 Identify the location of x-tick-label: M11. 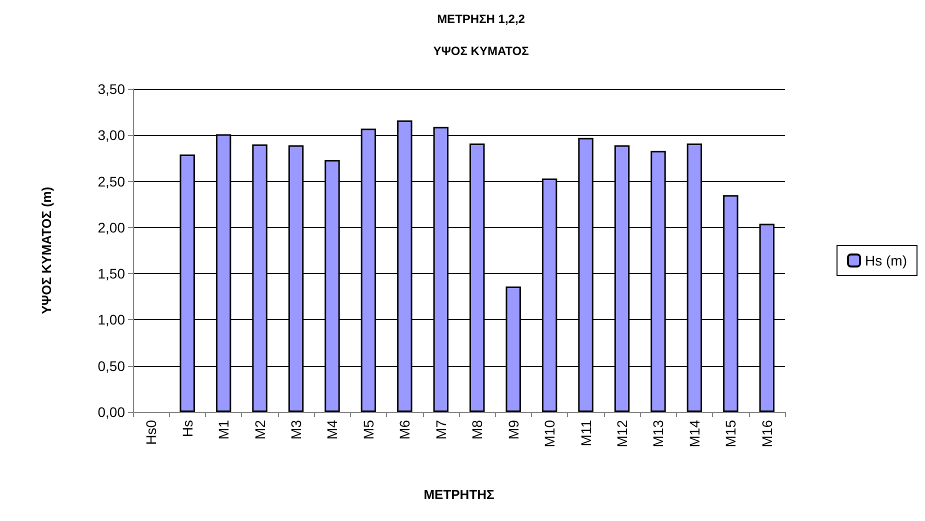
(586, 433).